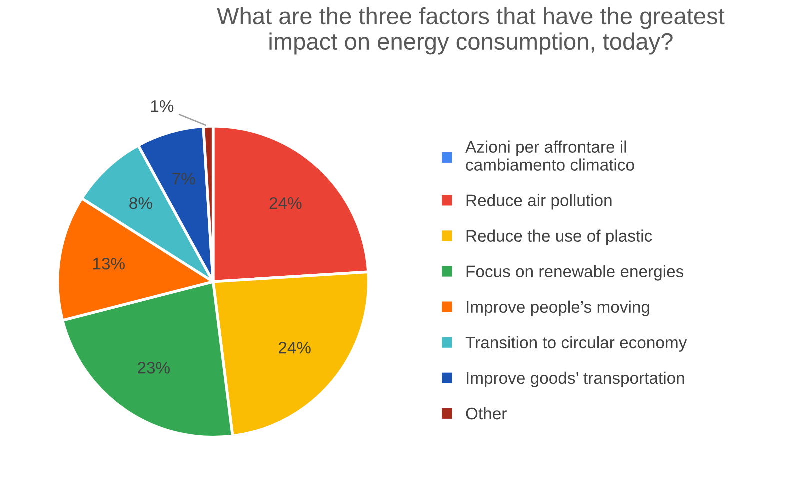 This screenshot has width=805, height=486. I want to click on data-label: 8%, so click(141, 203).